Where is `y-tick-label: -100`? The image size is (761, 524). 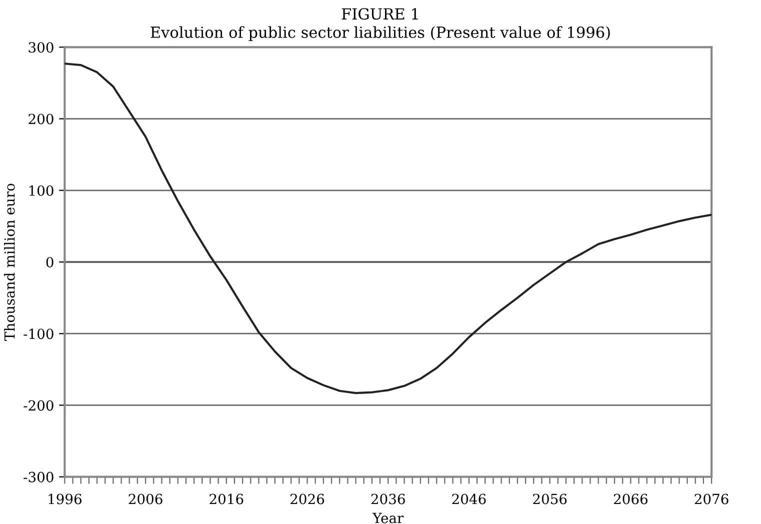 y-tick-label: -100 is located at coordinates (39, 334).